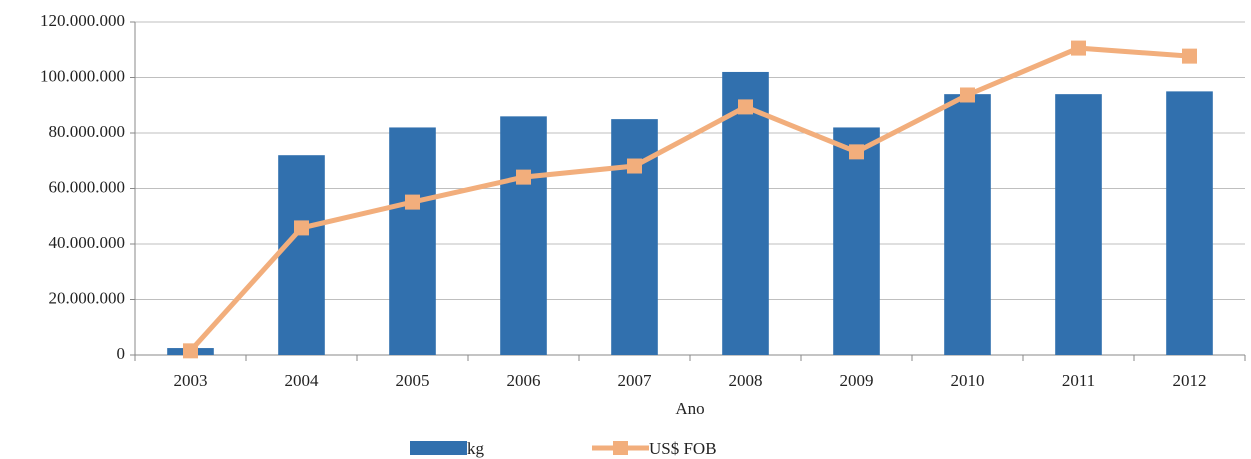 The image size is (1251, 459). What do you see at coordinates (302, 380) in the screenshot?
I see `x-tick-label: 2004` at bounding box center [302, 380].